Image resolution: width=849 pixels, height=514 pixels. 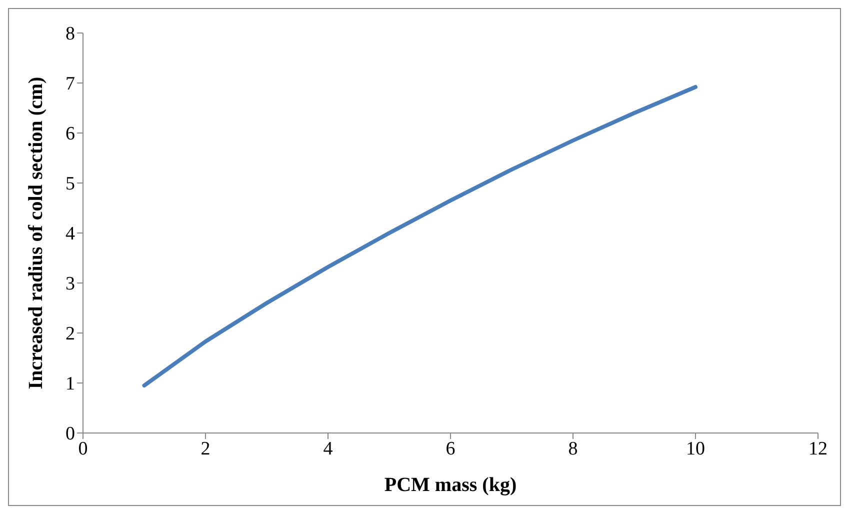 I want to click on y-axis-title: Increased radius of cold section (cm), so click(x=36, y=233).